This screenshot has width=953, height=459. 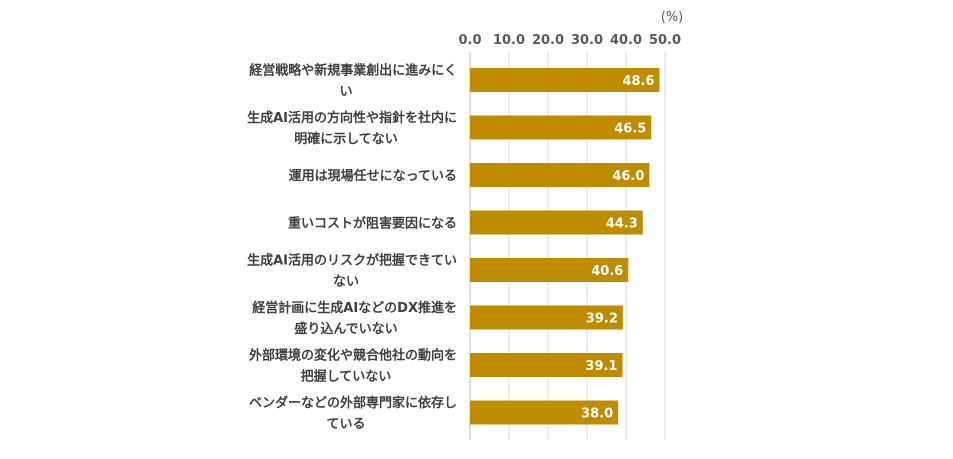 I want to click on category-label: ない, so click(x=346, y=282).